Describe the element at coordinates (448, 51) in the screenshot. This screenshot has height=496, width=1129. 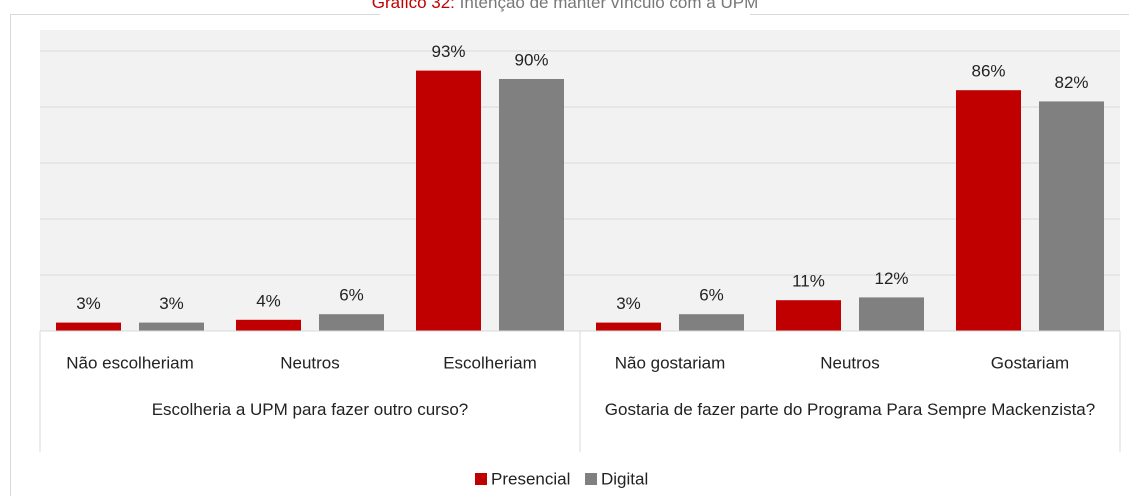
I see `value-label: 93%` at that location.